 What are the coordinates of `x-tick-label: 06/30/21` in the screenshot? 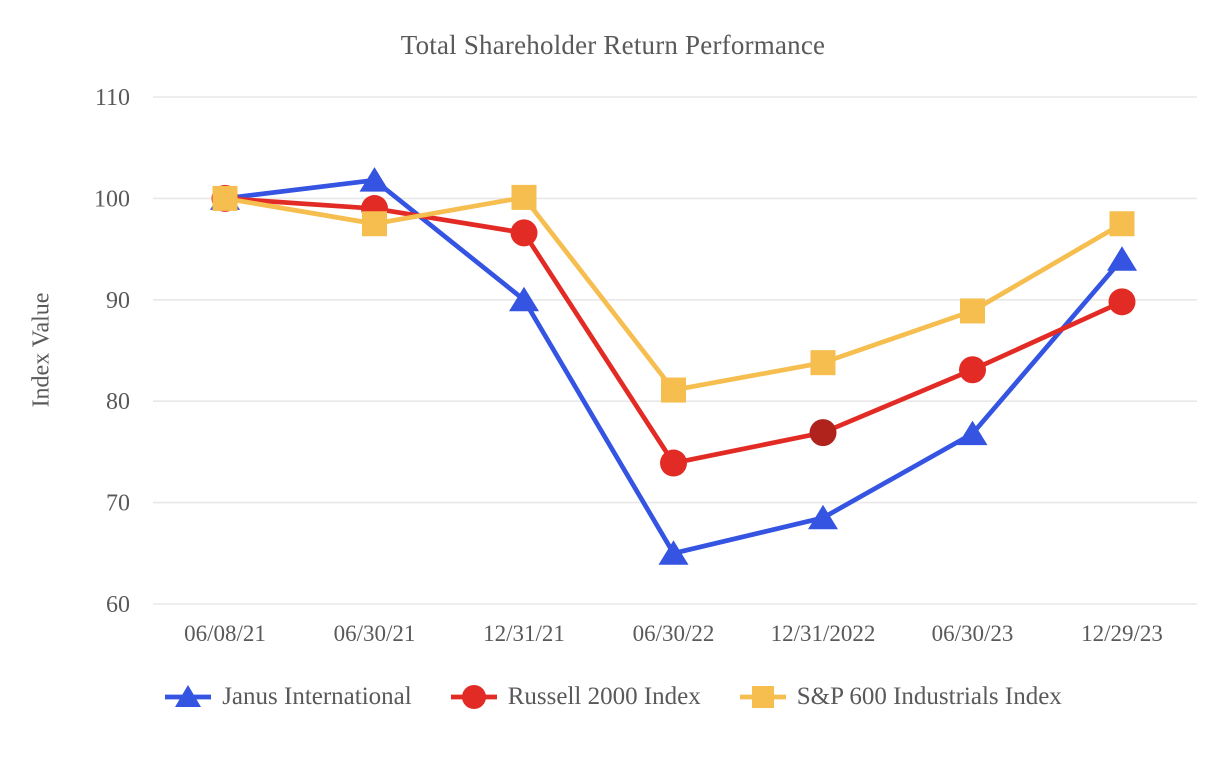 It's located at (375, 633).